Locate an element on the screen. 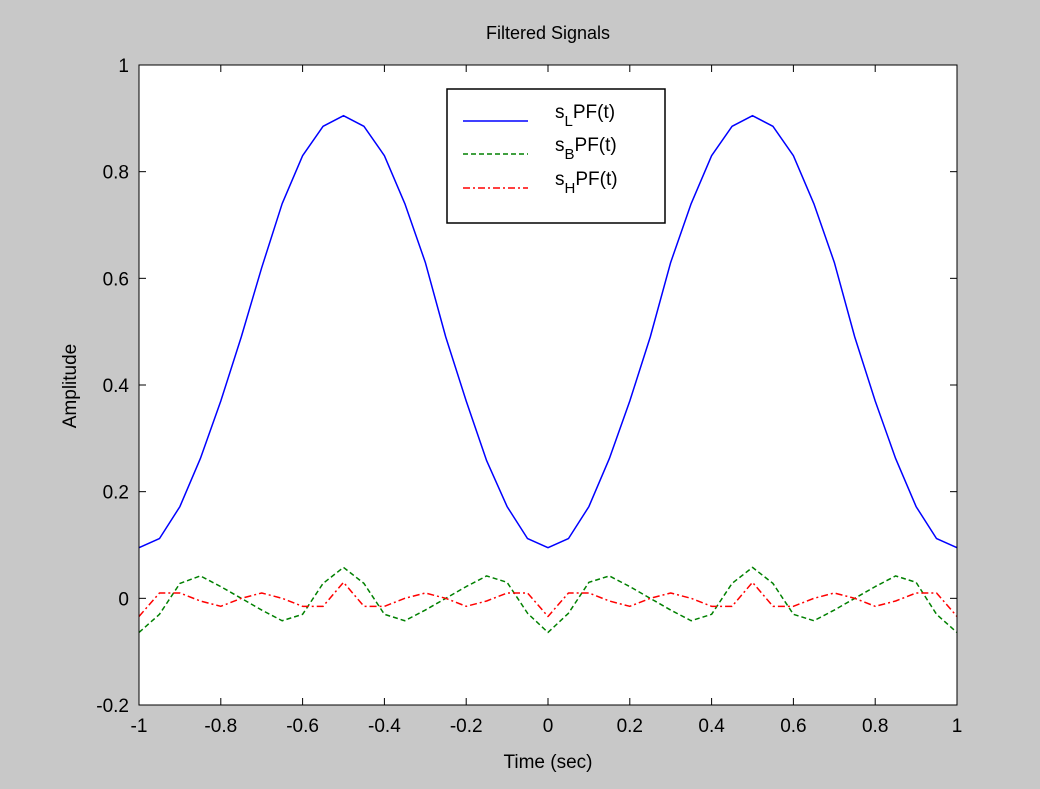  legend-entry-lowpass: sLPF(t) is located at coordinates (585, 116).